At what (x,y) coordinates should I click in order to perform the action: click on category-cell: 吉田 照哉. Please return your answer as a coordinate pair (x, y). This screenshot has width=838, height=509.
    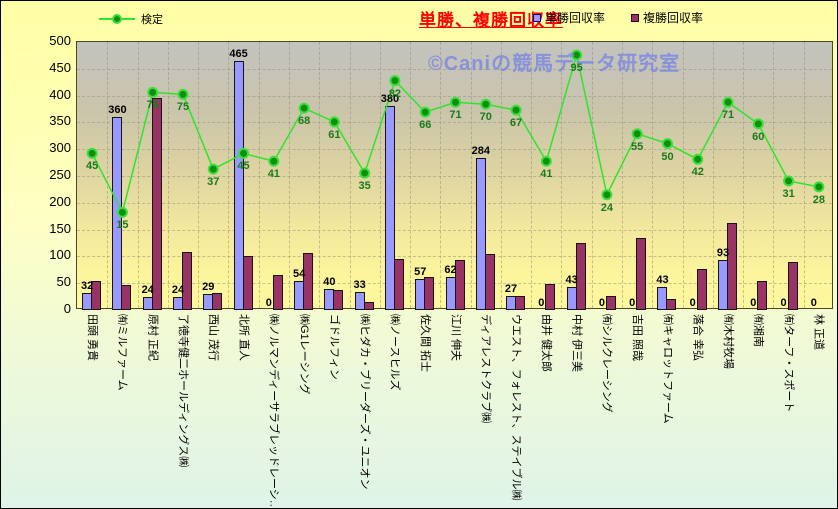
    Looking at the image, I should click on (636, 410).